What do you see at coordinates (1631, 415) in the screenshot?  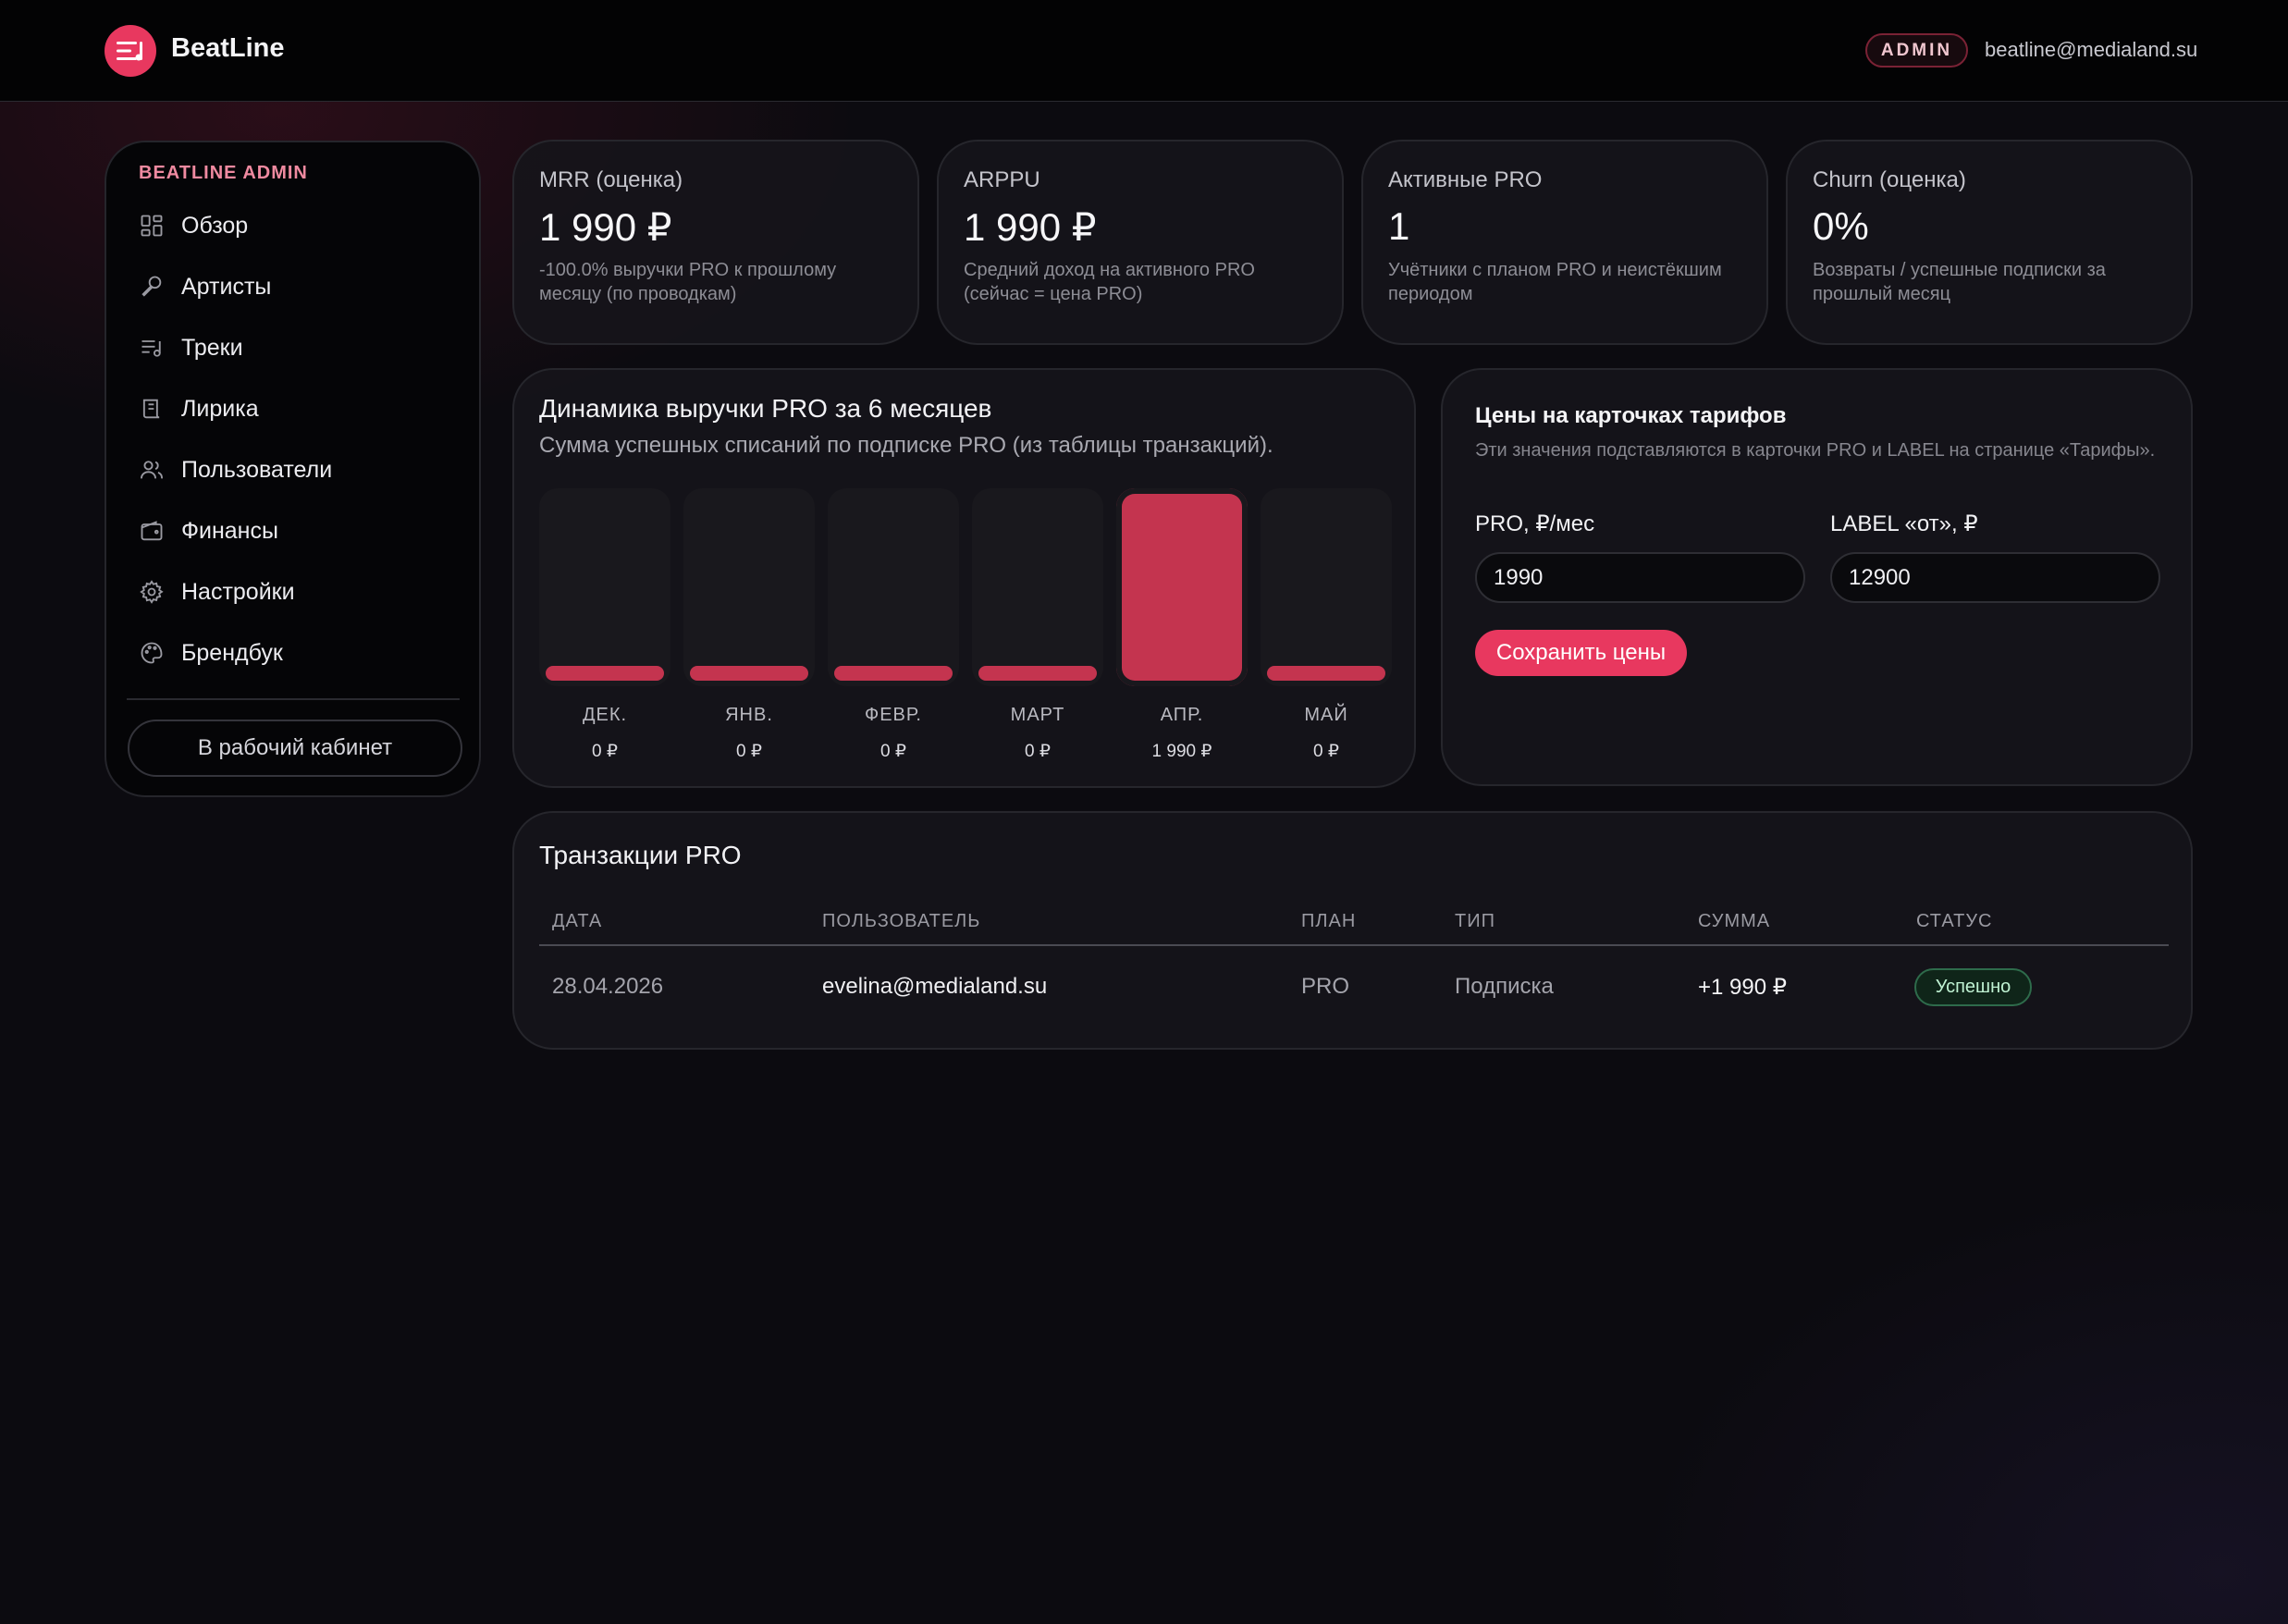 I see `pricing-title: Цены на карточках тарифов` at bounding box center [1631, 415].